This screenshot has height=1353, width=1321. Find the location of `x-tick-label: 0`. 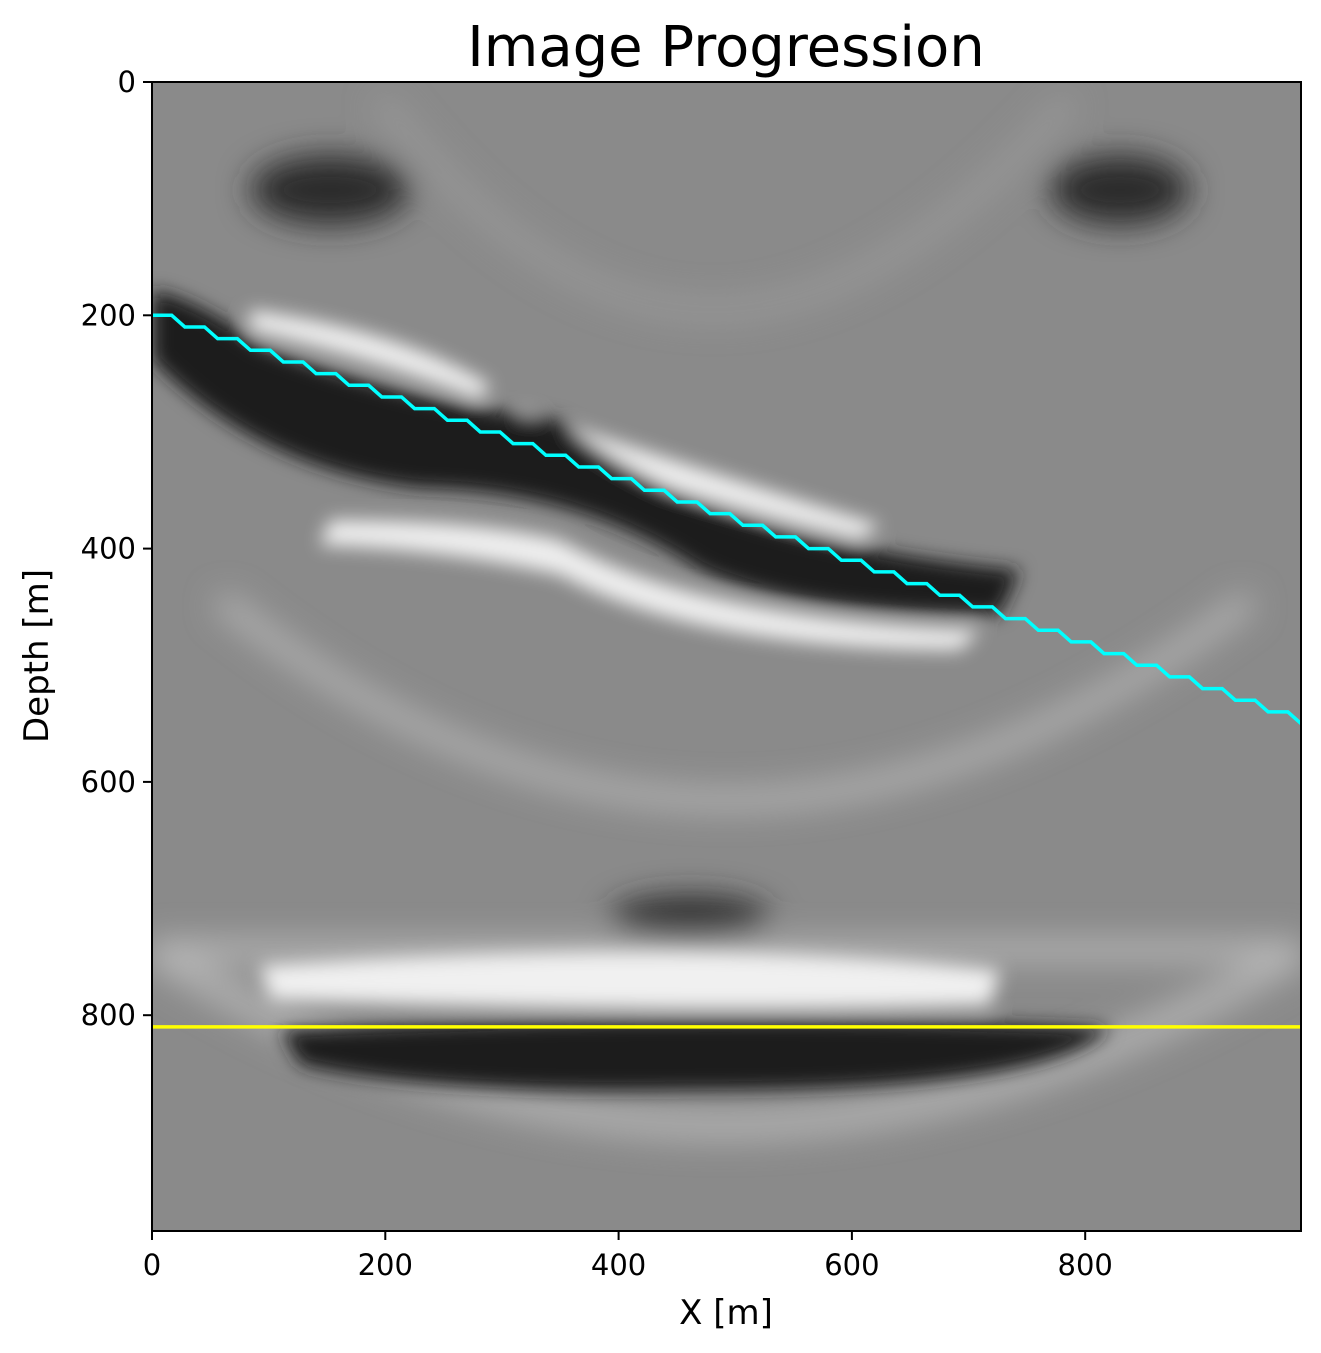

x-tick-label: 0 is located at coordinates (152, 1265).